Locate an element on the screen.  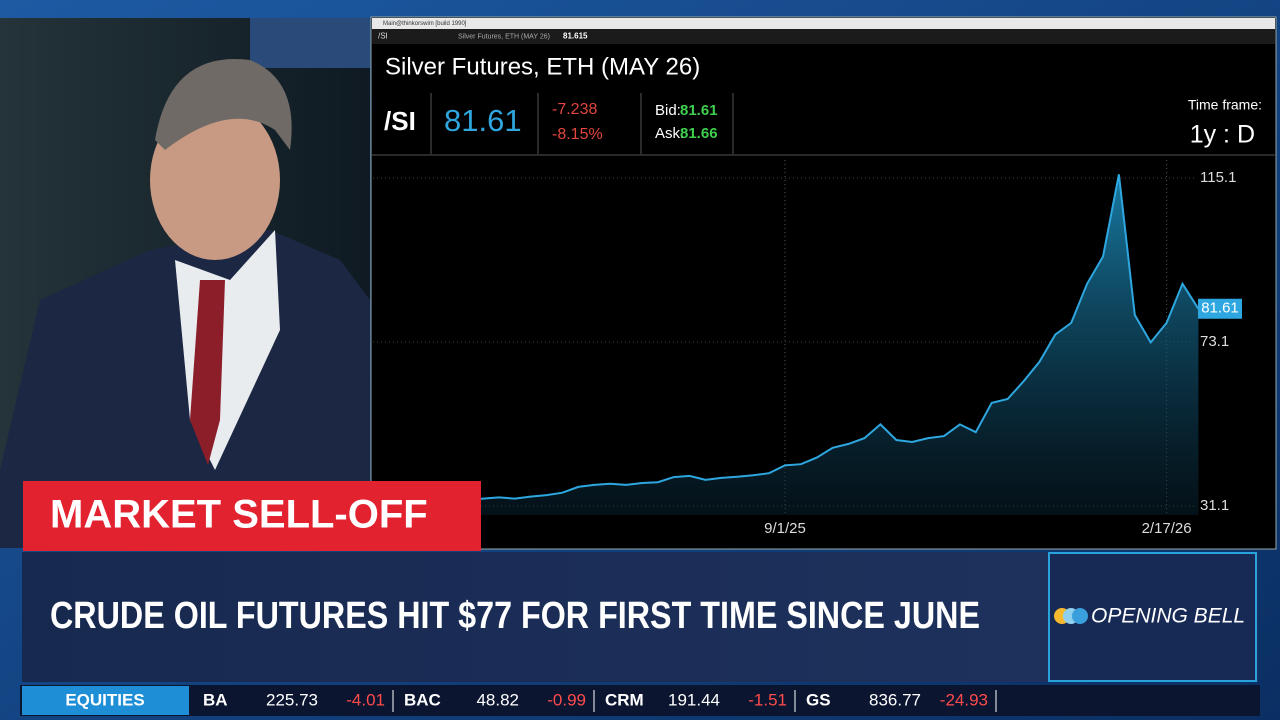
bid: 81.61 is located at coordinates (699, 110).